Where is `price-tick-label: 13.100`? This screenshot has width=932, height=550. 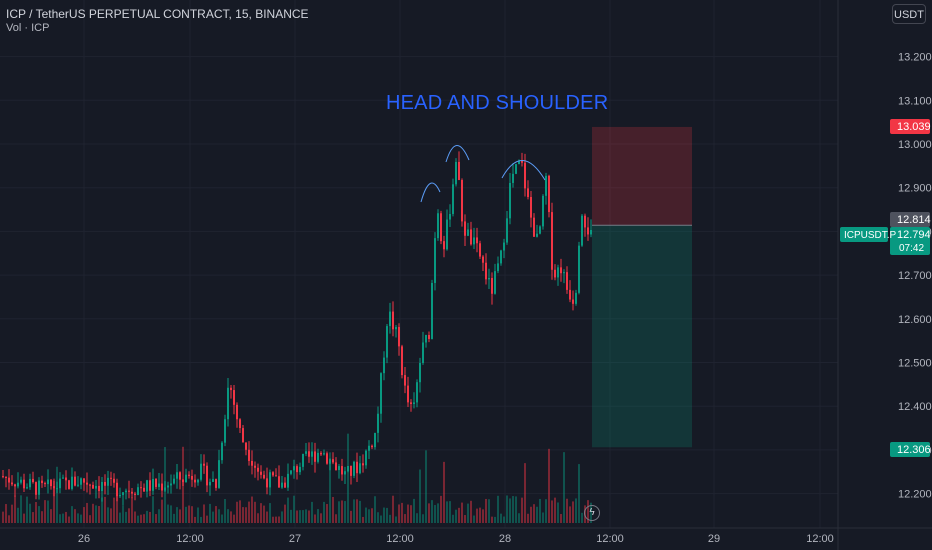
price-tick-label: 13.100 is located at coordinates (915, 101).